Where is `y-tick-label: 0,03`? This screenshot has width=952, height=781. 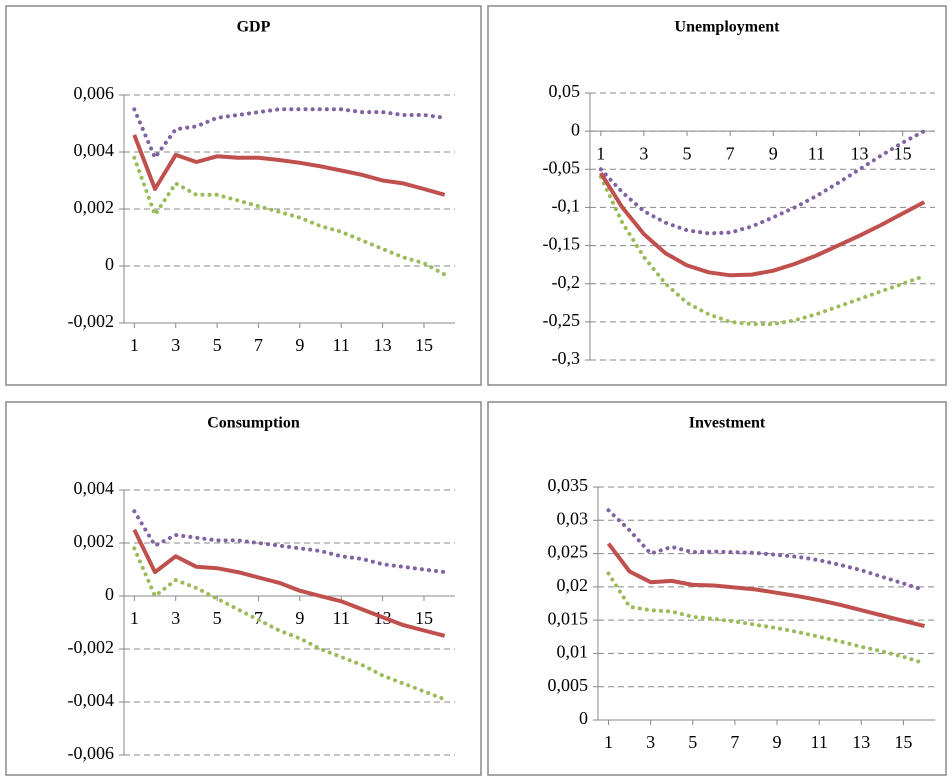
y-tick-label: 0,03 is located at coordinates (573, 518).